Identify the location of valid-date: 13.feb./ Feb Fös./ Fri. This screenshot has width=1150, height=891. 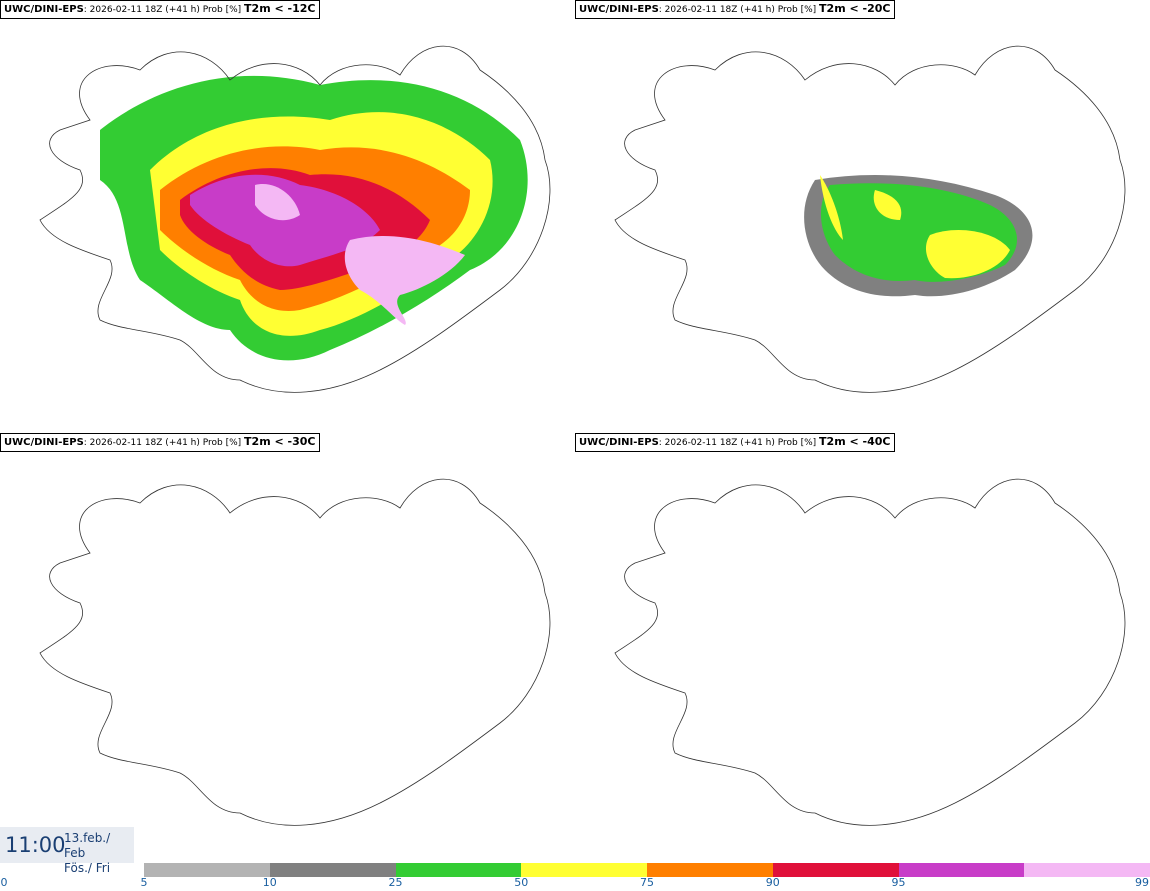
(99, 853).